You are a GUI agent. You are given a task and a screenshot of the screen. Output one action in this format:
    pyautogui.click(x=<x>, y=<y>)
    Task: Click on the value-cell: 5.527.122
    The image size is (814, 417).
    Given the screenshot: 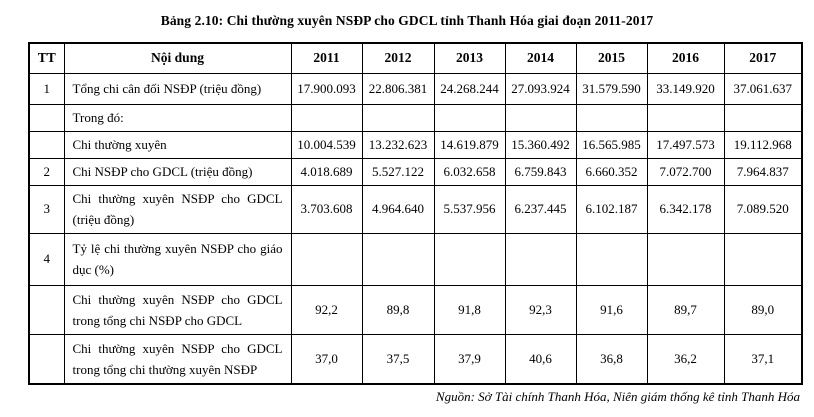 What is the action you would take?
    pyautogui.click(x=398, y=171)
    